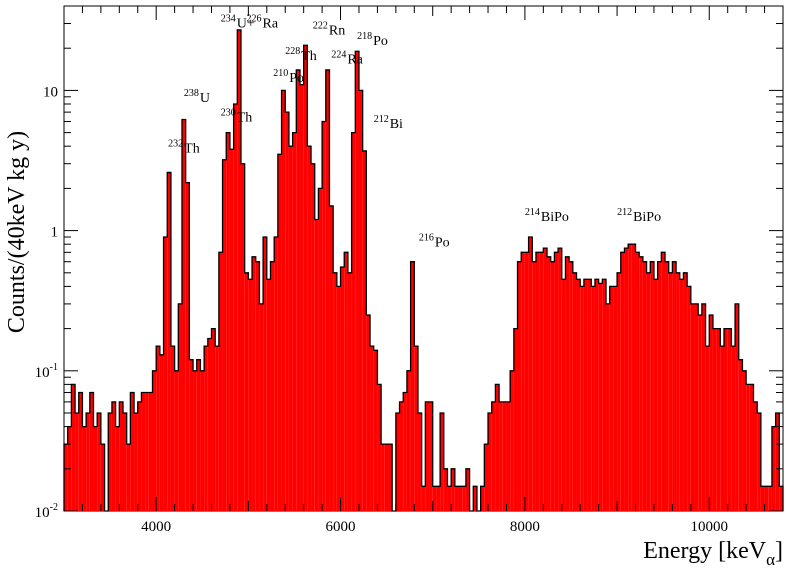  I want to click on y-tick-label: 1, so click(55, 233).